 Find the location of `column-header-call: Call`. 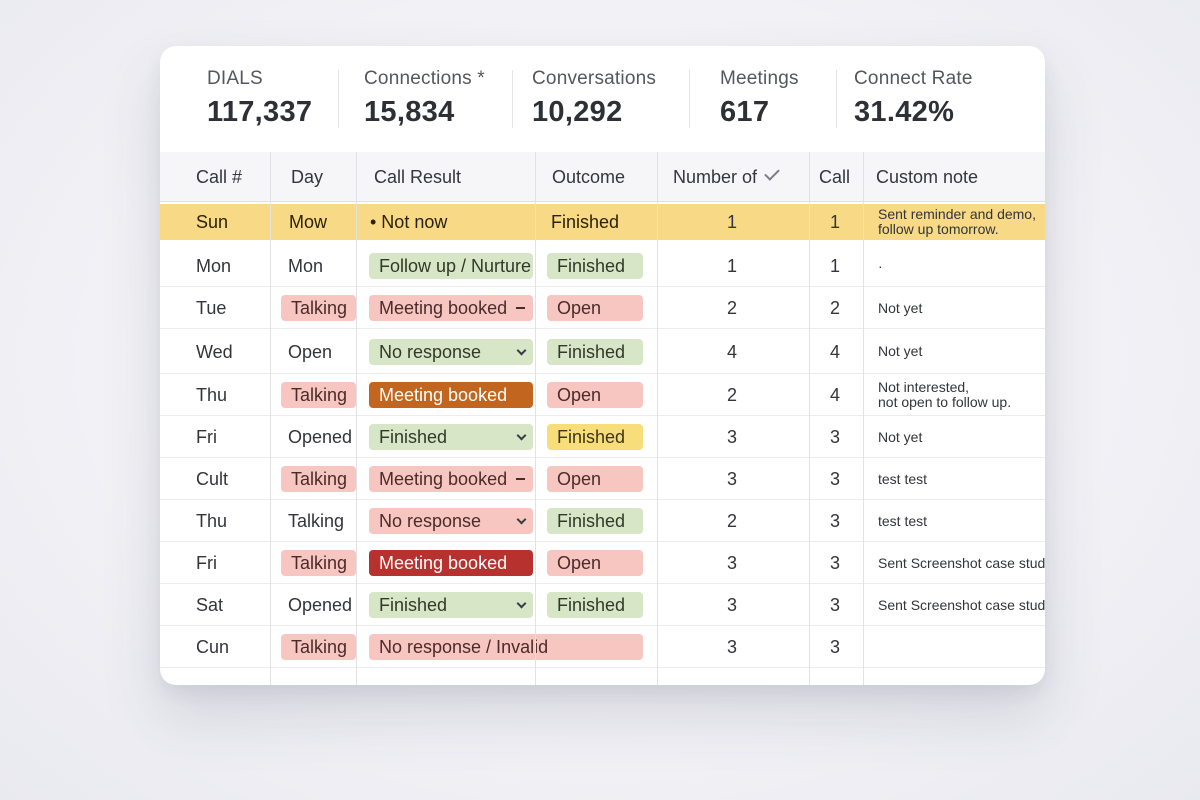

column-header-call: Call is located at coordinates (835, 177).